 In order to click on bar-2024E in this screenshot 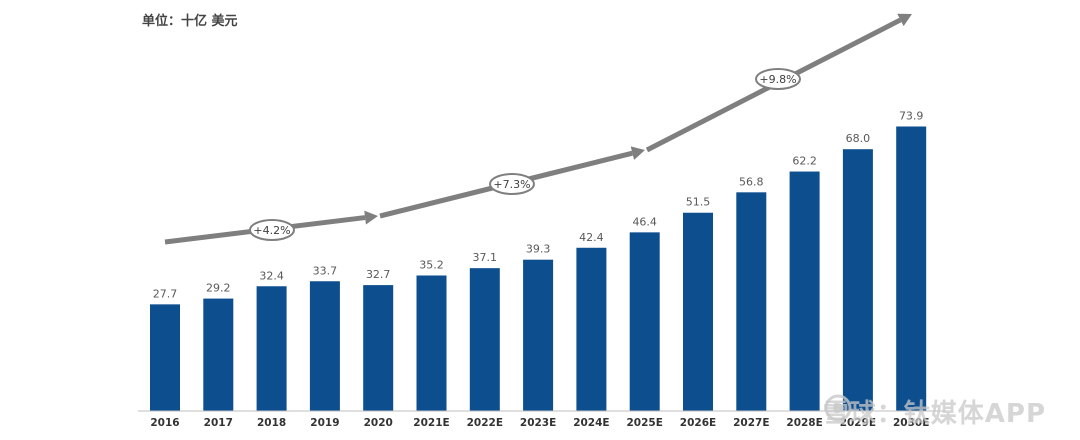, I will do `click(591, 329)`.